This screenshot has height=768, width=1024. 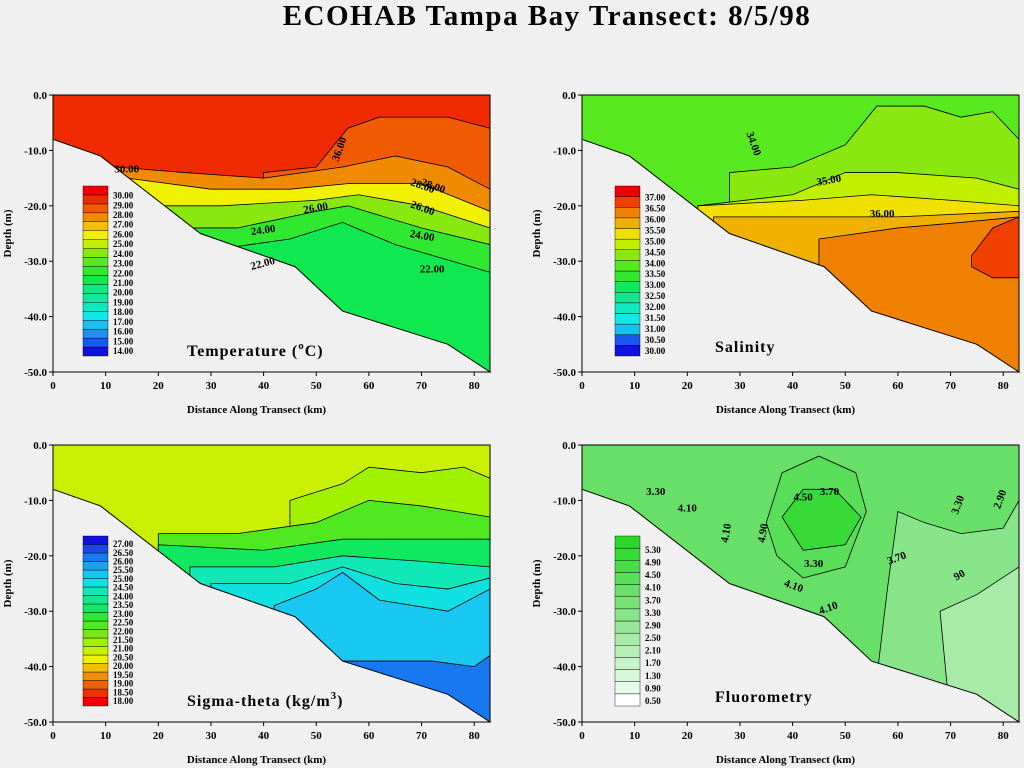 What do you see at coordinates (653, 575) in the screenshot?
I see `legend-label: 4.50` at bounding box center [653, 575].